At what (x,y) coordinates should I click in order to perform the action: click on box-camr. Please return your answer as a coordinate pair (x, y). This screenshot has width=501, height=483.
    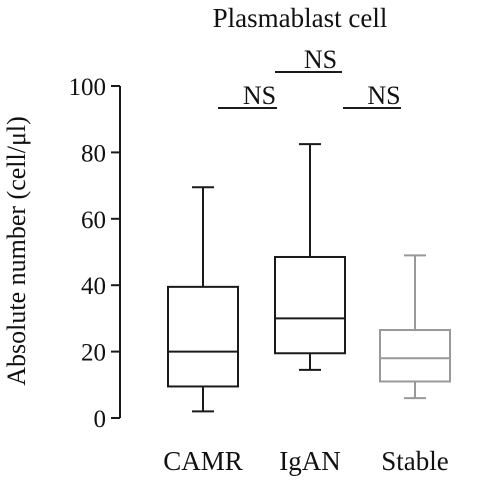
    Looking at the image, I should click on (203, 299).